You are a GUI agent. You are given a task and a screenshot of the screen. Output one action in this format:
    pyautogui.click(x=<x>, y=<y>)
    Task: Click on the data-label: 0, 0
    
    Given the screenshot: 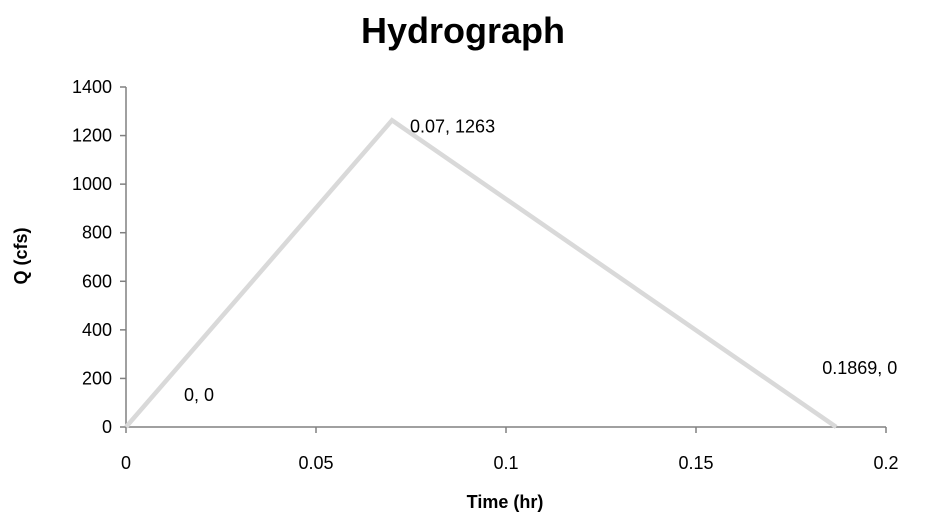 What is the action you would take?
    pyautogui.click(x=199, y=395)
    